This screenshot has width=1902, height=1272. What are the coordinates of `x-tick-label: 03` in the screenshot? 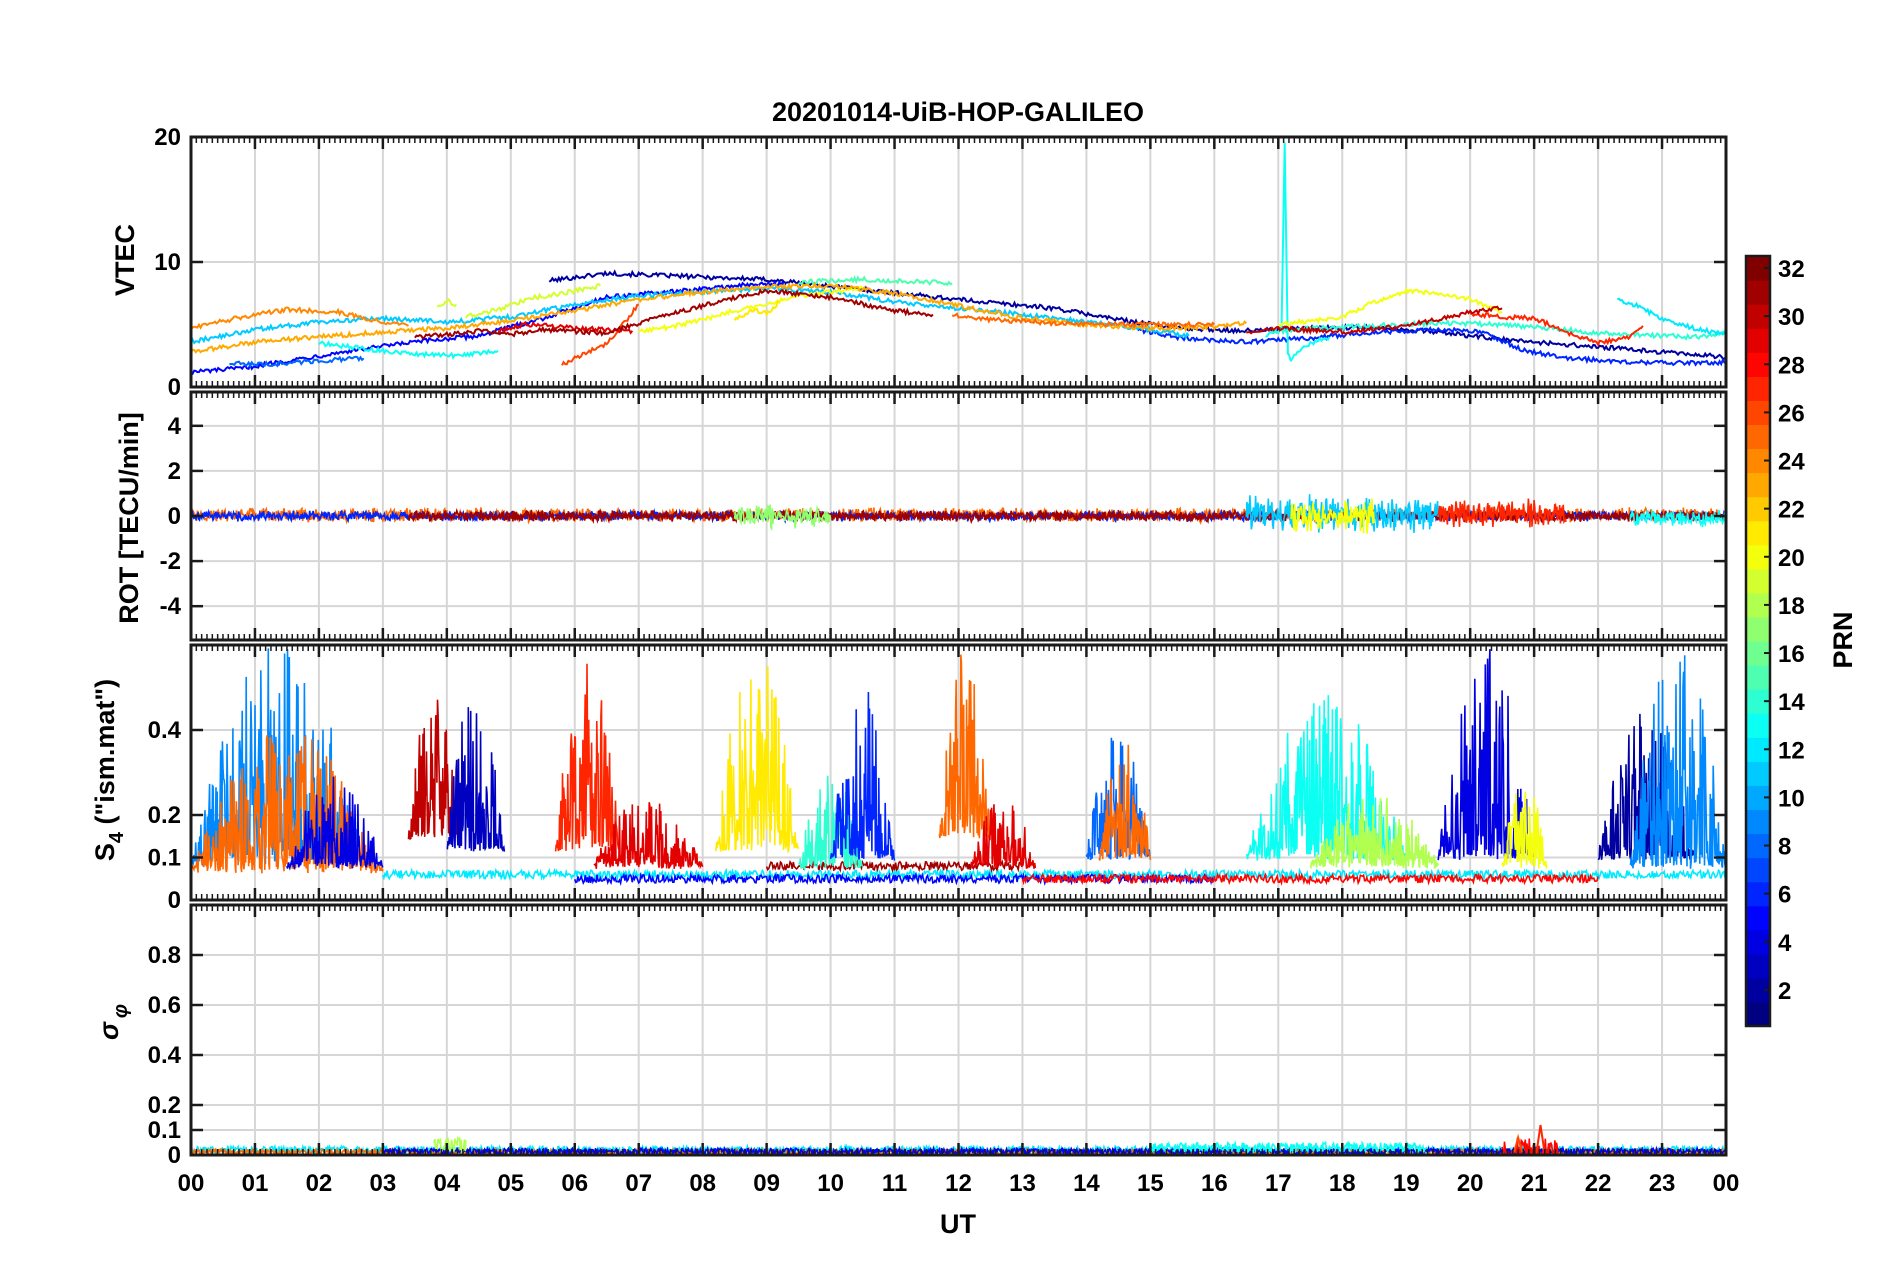 It's located at (383, 1183).